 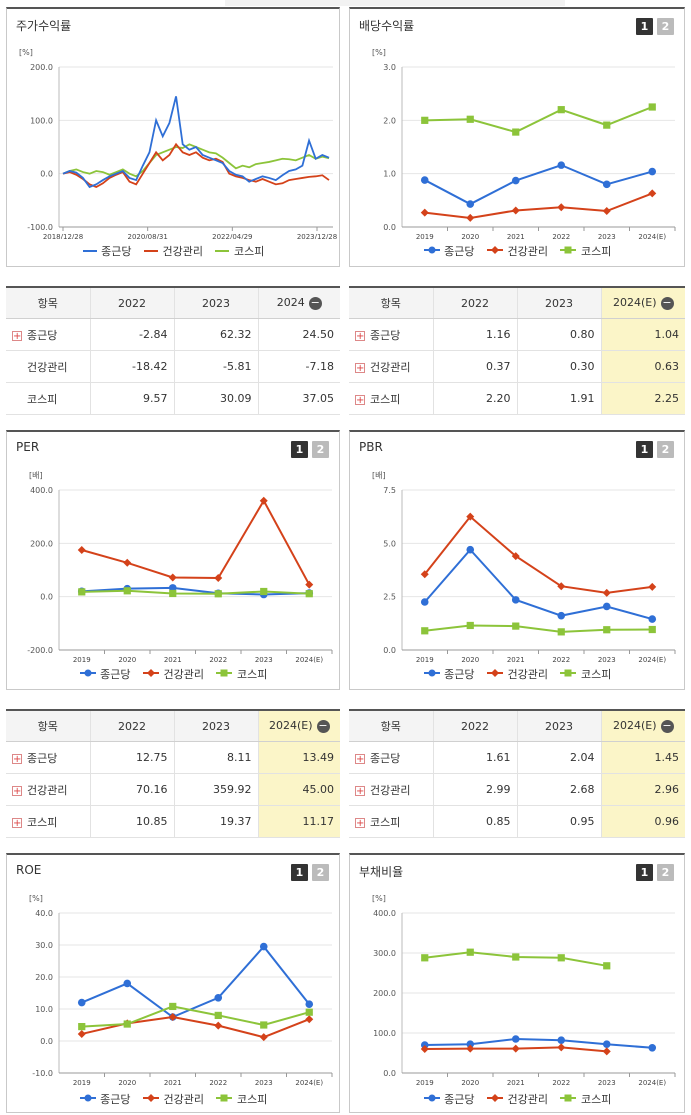 What do you see at coordinates (317, 236) in the screenshot?
I see `x-tick-label: 2023/12/28` at bounding box center [317, 236].